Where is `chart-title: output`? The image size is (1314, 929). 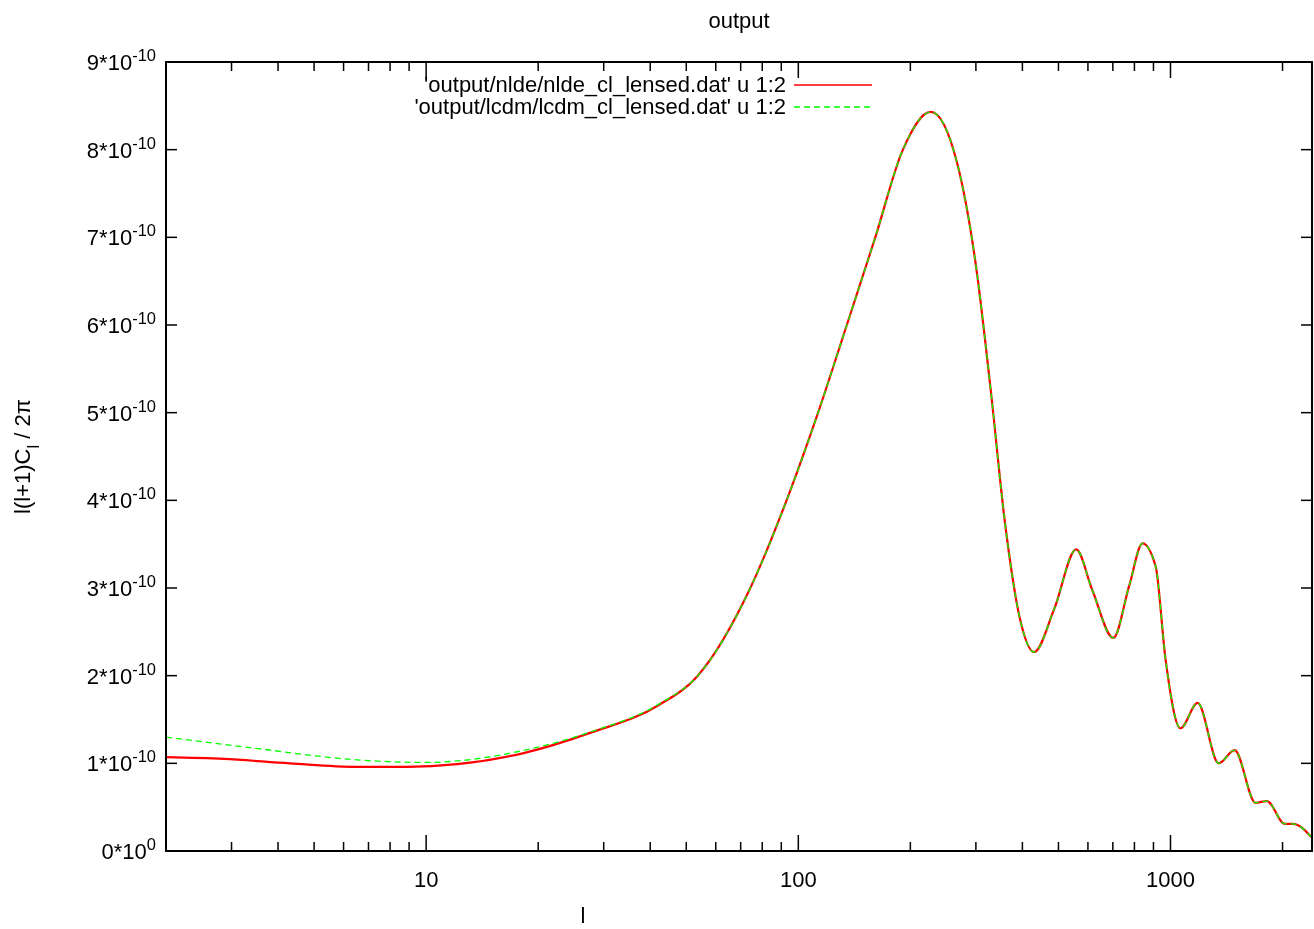 chart-title: output is located at coordinates (739, 20).